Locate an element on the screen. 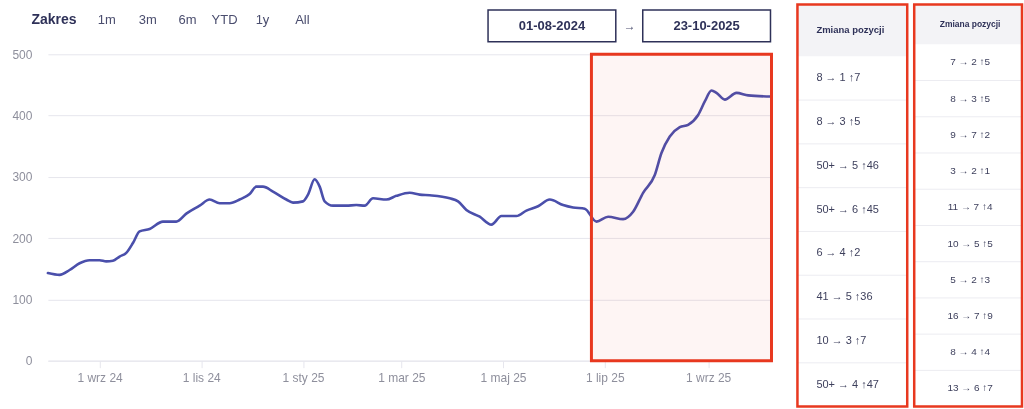 The image size is (1024, 409). text: 41 → 5 ↑36 is located at coordinates (844, 296).